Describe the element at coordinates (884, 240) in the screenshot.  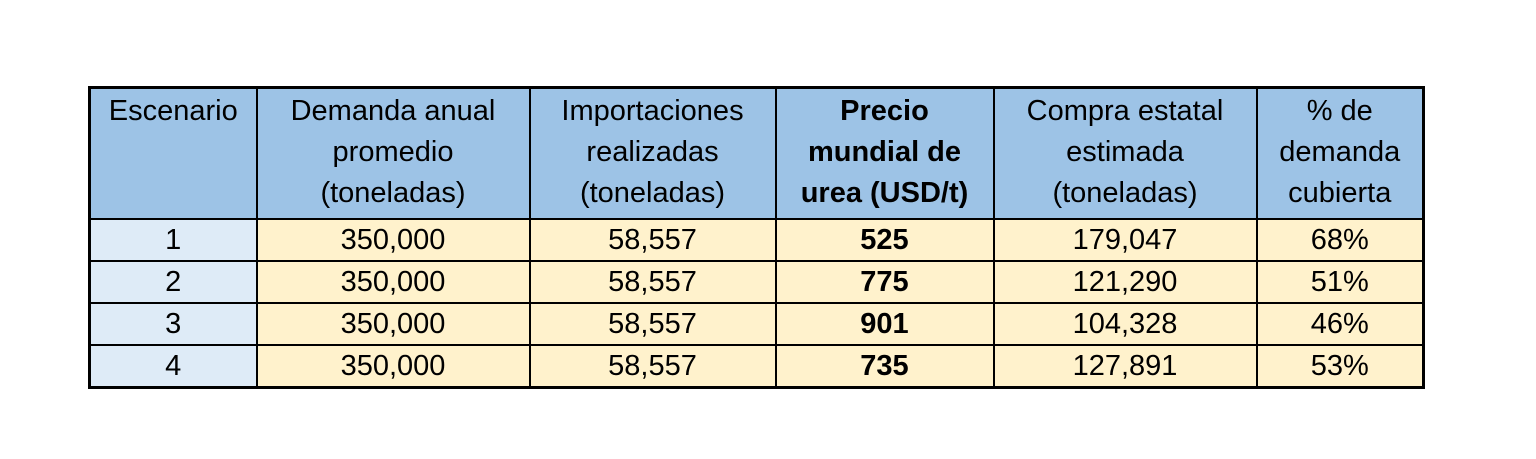
I see `cell-r1-precio: 525` at that location.